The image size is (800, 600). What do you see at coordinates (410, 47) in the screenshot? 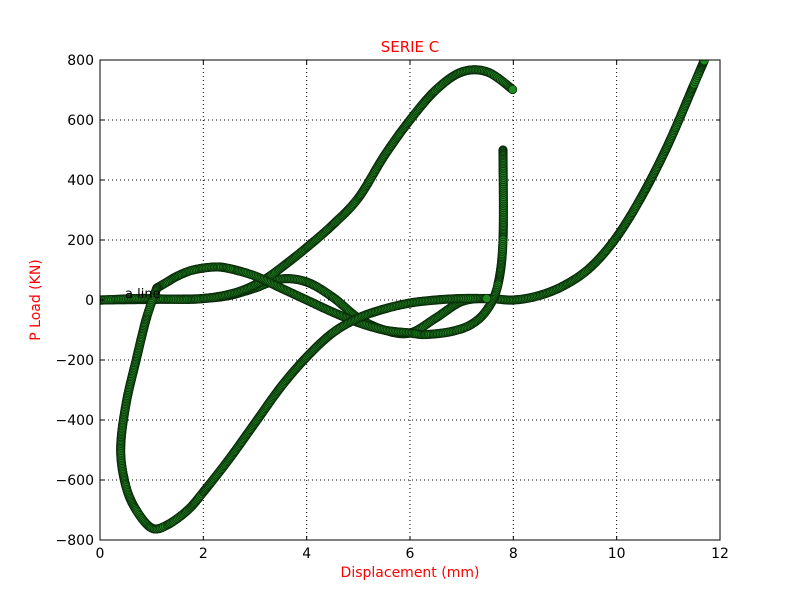
I see `chart-title: SERIE C` at bounding box center [410, 47].